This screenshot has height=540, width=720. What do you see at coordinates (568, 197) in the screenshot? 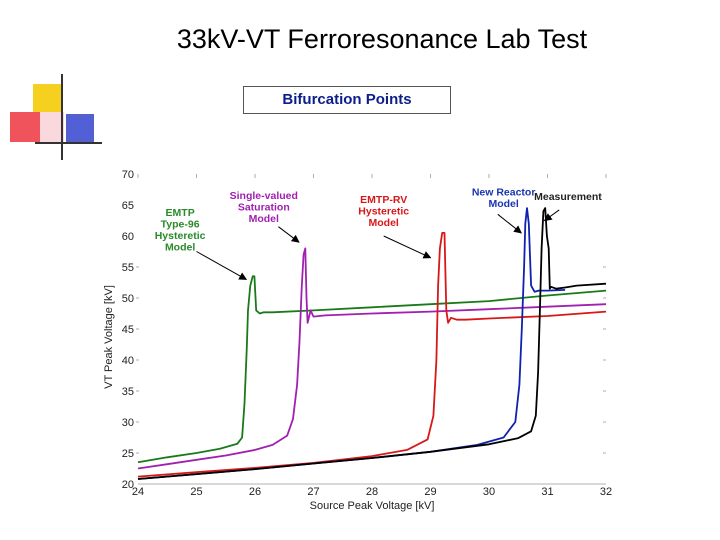
I see `annotation-label-measure: Measurement` at bounding box center [568, 197].